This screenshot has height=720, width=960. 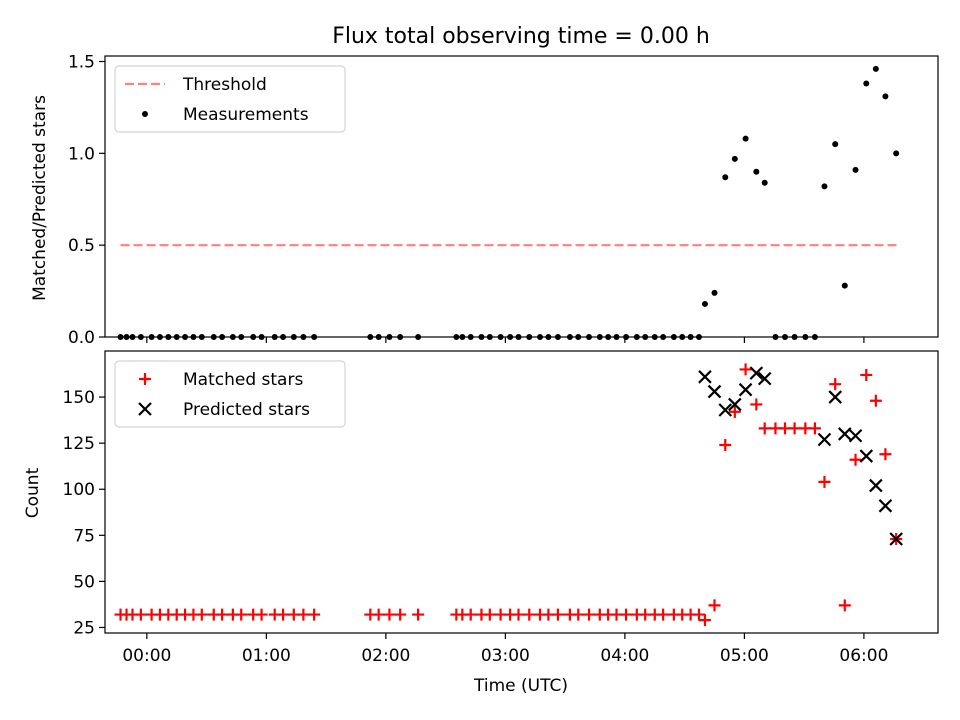 I want to click on x-tick-label: 04:00, so click(x=624, y=656).